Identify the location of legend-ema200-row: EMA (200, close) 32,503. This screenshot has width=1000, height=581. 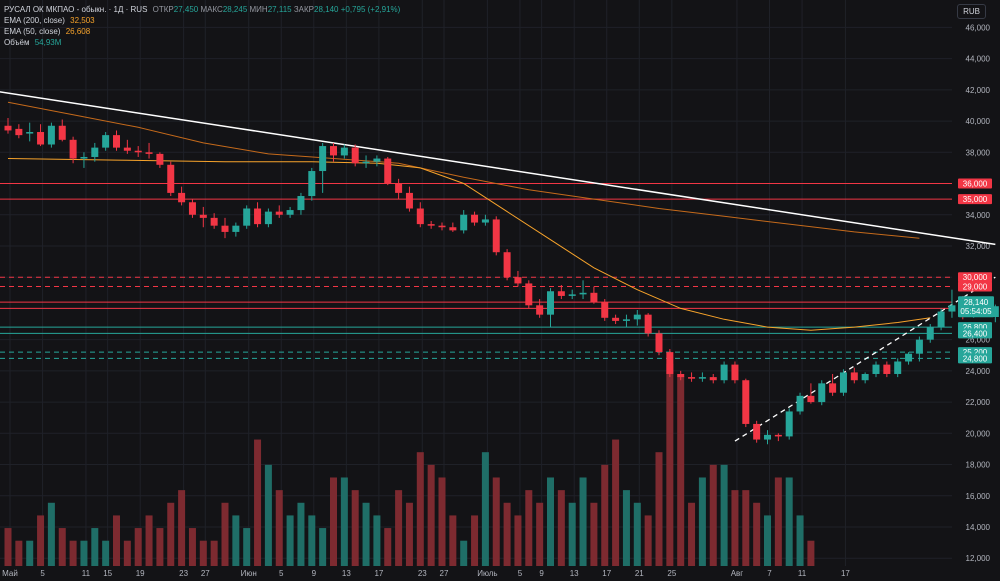
(202, 20).